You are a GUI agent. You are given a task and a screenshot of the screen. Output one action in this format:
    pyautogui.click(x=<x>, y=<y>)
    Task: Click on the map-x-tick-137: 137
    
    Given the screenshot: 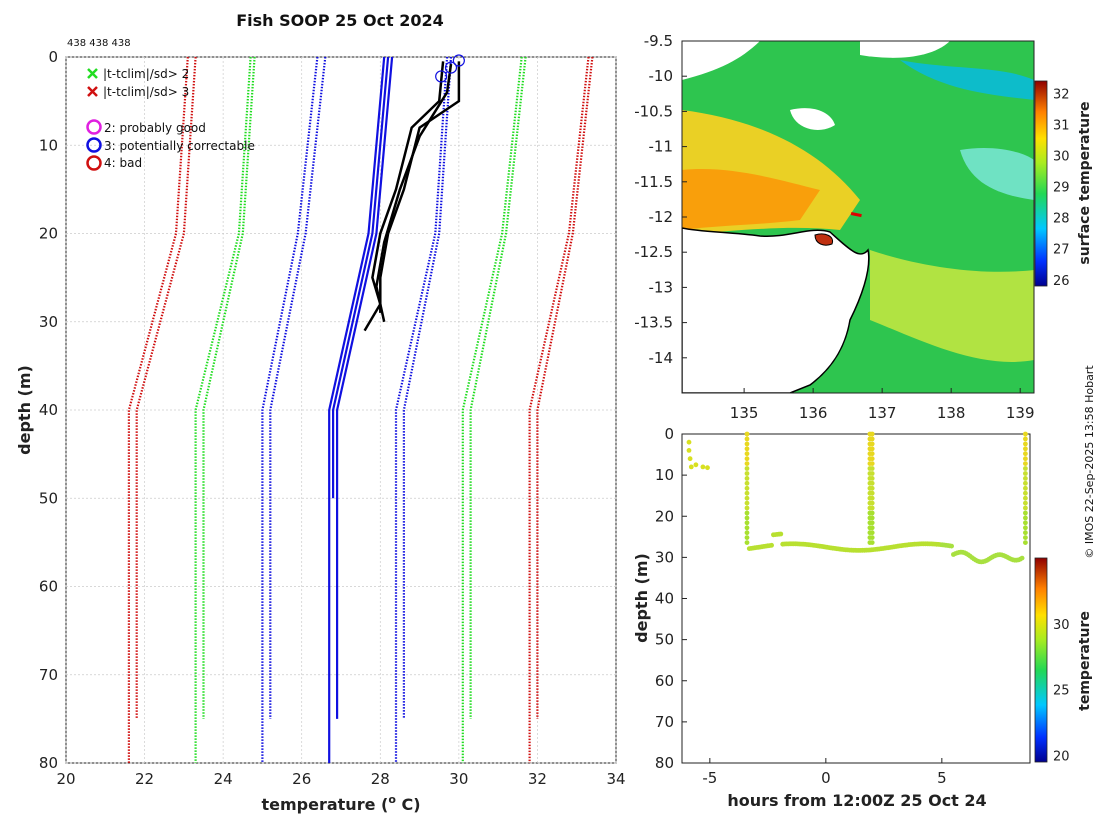 What is the action you would take?
    pyautogui.click(x=882, y=413)
    